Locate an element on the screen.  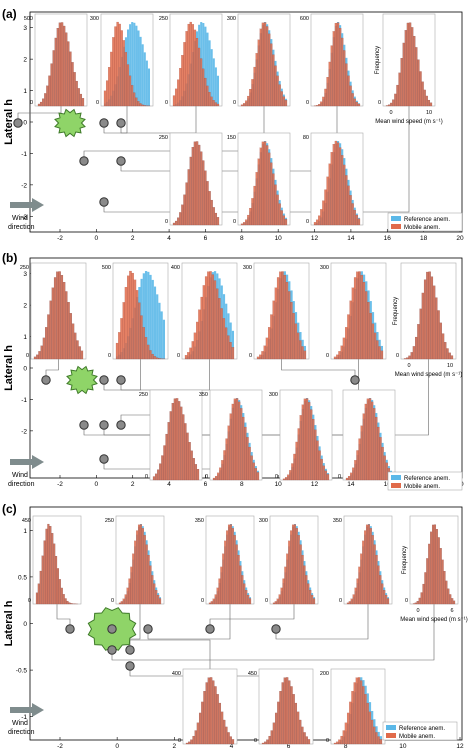
x-tick-label: -2 is located at coordinates (60, 238).